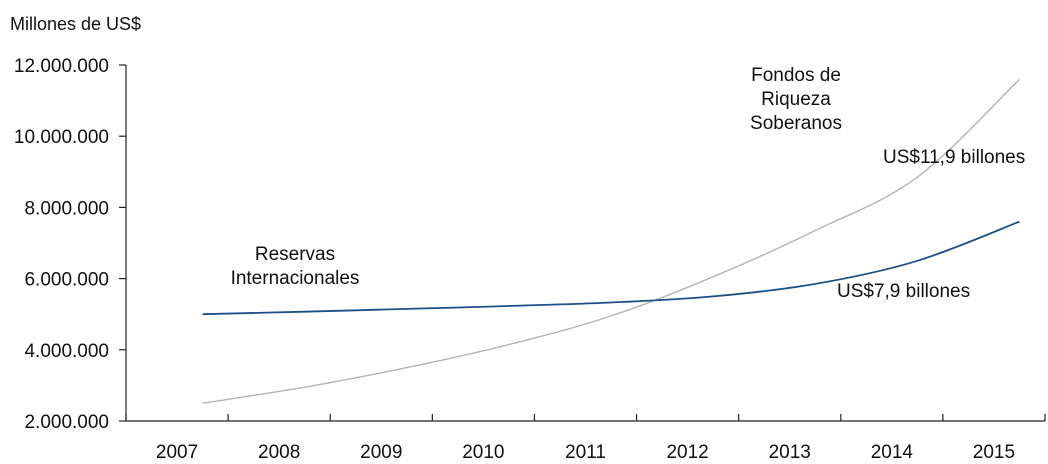 Image resolution: width=1048 pixels, height=464 pixels. Describe the element at coordinates (903, 291) in the screenshot. I see `annotation-reserves-value: US$7,9 billones` at that location.